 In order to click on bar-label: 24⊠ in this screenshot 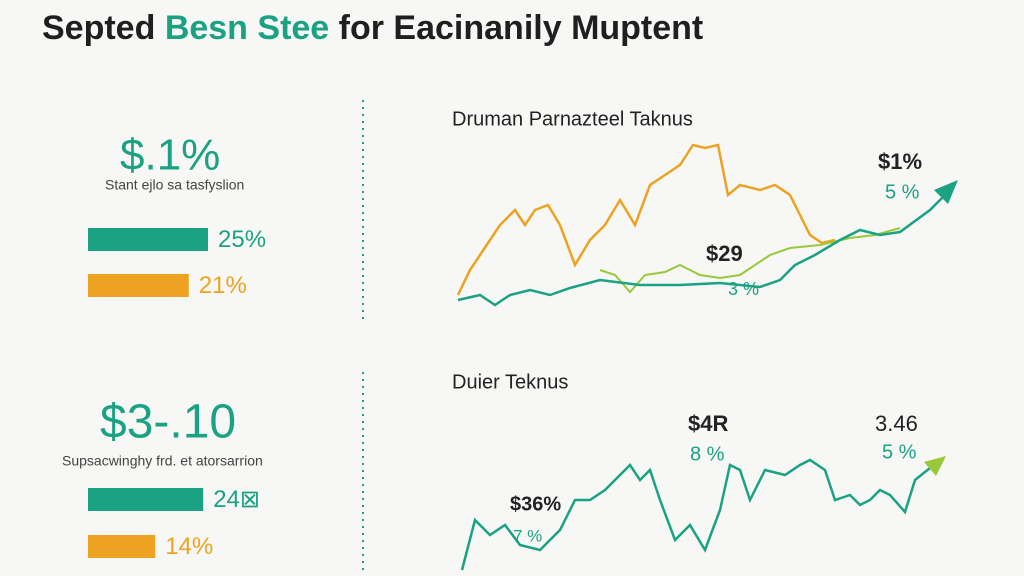, I will do `click(236, 499)`.